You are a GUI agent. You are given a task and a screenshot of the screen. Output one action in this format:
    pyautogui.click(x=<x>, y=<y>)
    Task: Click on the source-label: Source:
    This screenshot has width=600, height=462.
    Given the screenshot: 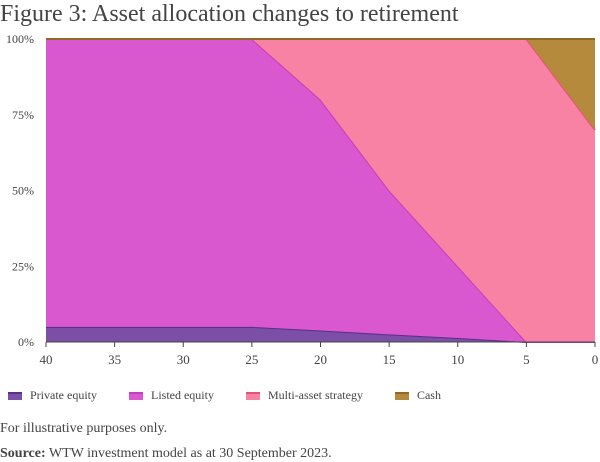 What is the action you would take?
    pyautogui.click(x=23, y=453)
    